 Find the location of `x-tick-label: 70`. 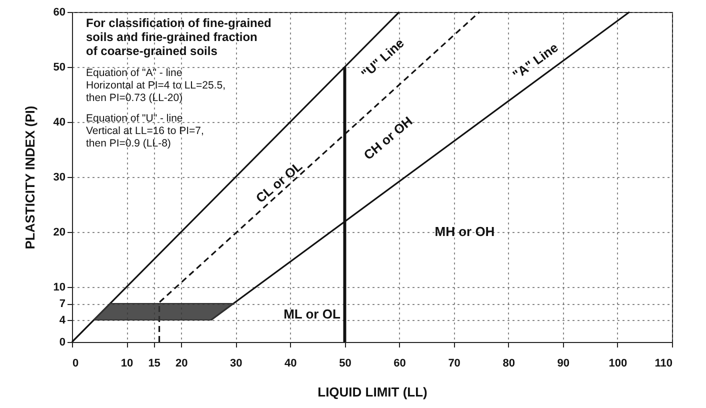

x-tick-label: 70 is located at coordinates (454, 364).